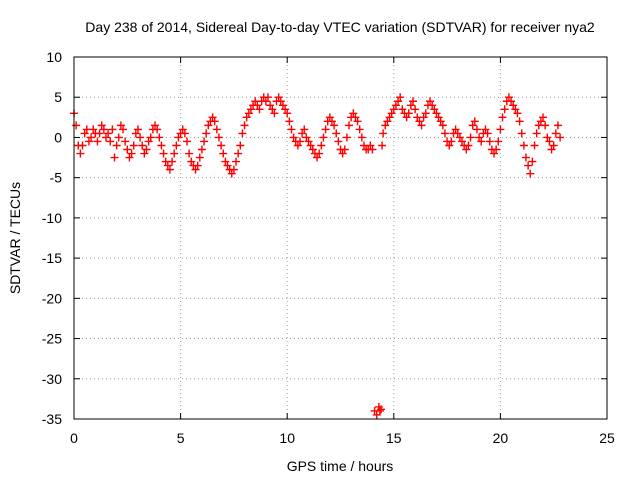  Describe the element at coordinates (52, 379) in the screenshot. I see `y-tick-label: -30` at that location.